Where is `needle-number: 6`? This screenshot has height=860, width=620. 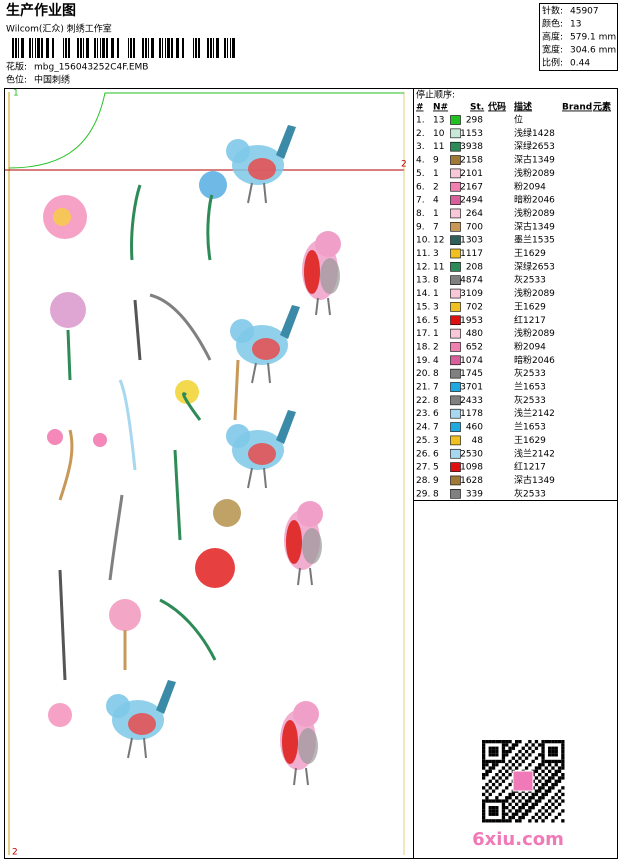 needle-number: 6 is located at coordinates (436, 414).